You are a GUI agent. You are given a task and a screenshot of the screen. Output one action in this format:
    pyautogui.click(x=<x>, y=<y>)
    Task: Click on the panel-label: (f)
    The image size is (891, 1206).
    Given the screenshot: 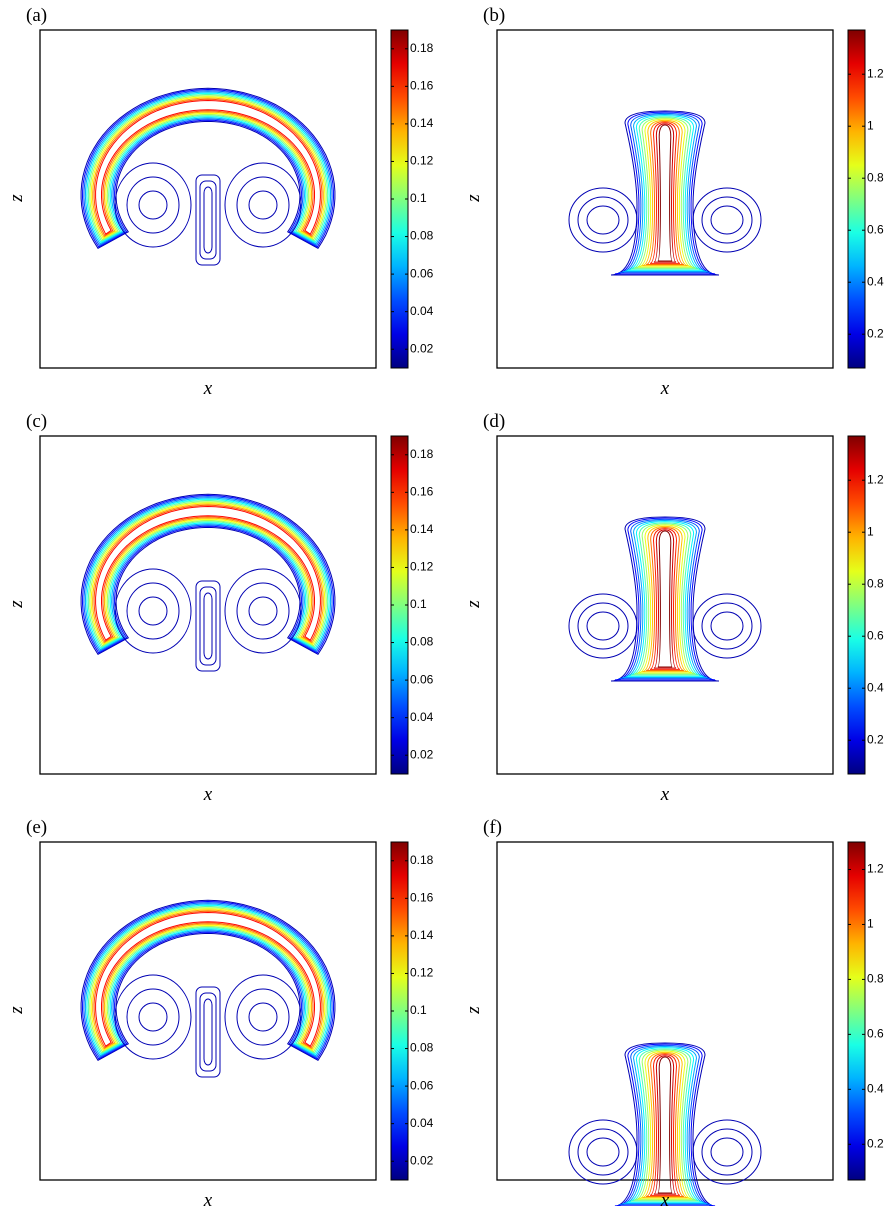 What is the action you would take?
    pyautogui.click(x=492, y=827)
    